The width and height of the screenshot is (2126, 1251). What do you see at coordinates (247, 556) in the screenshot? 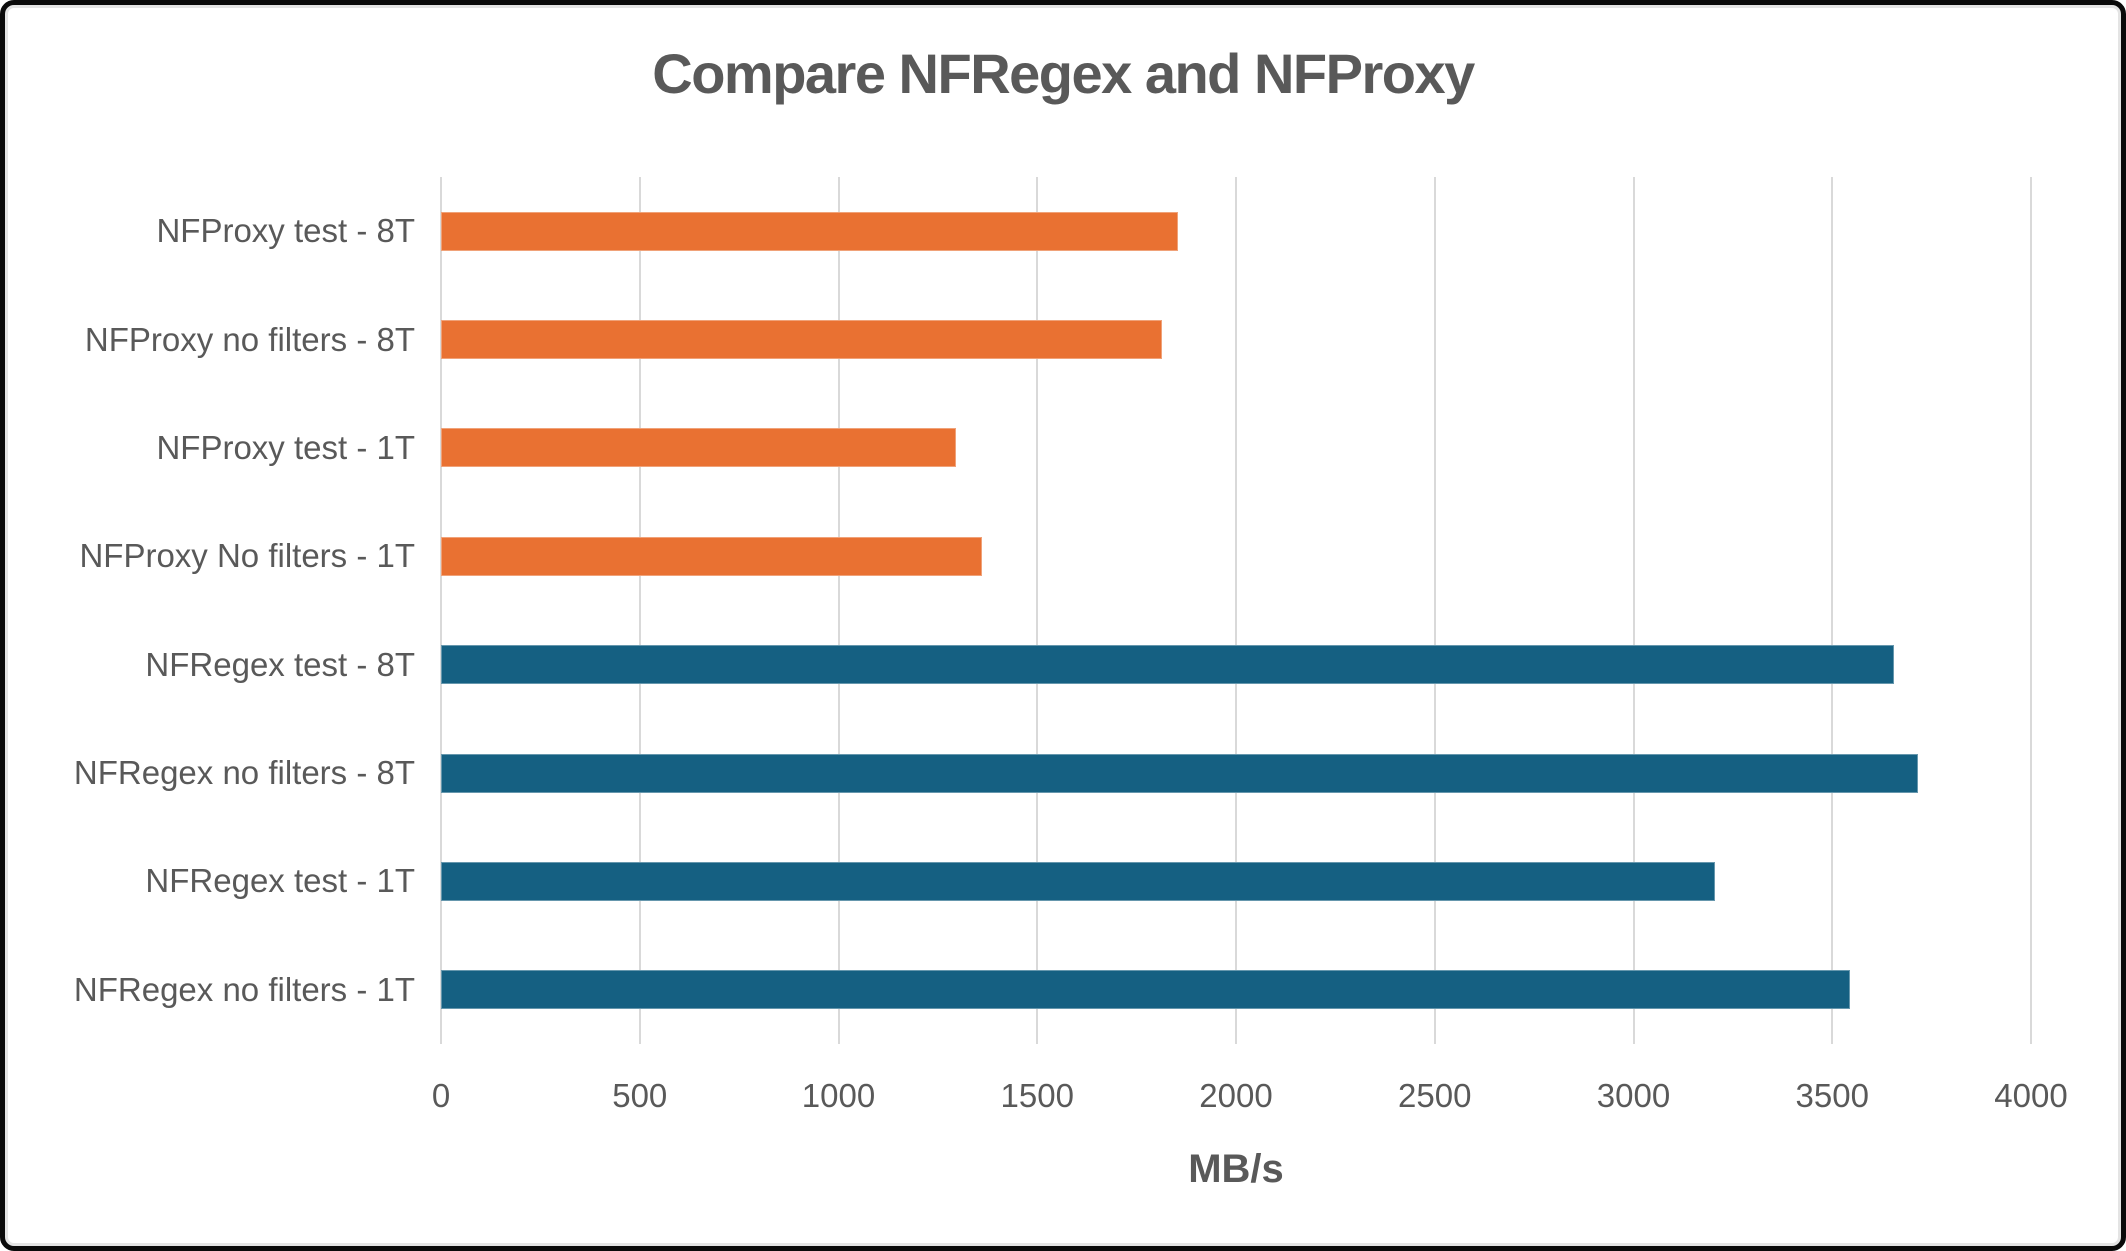
I see `category-label: NFProxy No filters - 1T` at bounding box center [247, 556].